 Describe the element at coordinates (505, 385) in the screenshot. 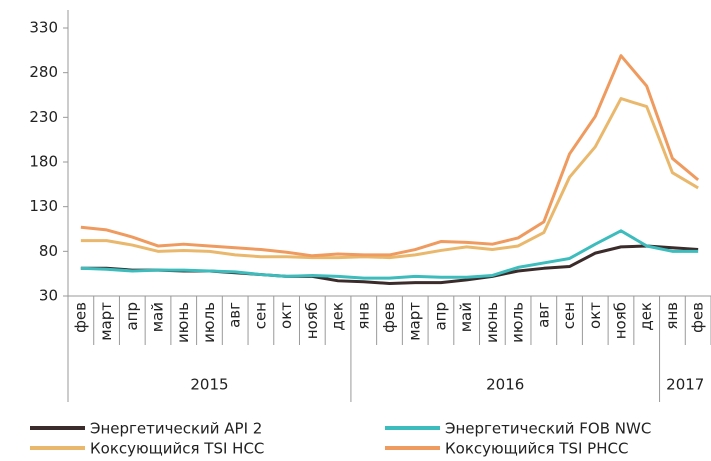

I see `year-label: 2016` at that location.